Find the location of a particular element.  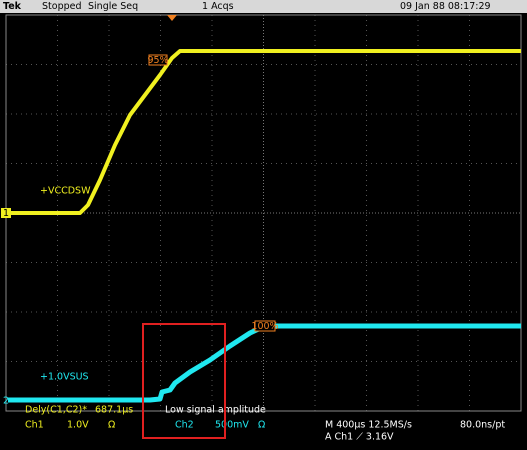

brand: Tek is located at coordinates (12, 6).